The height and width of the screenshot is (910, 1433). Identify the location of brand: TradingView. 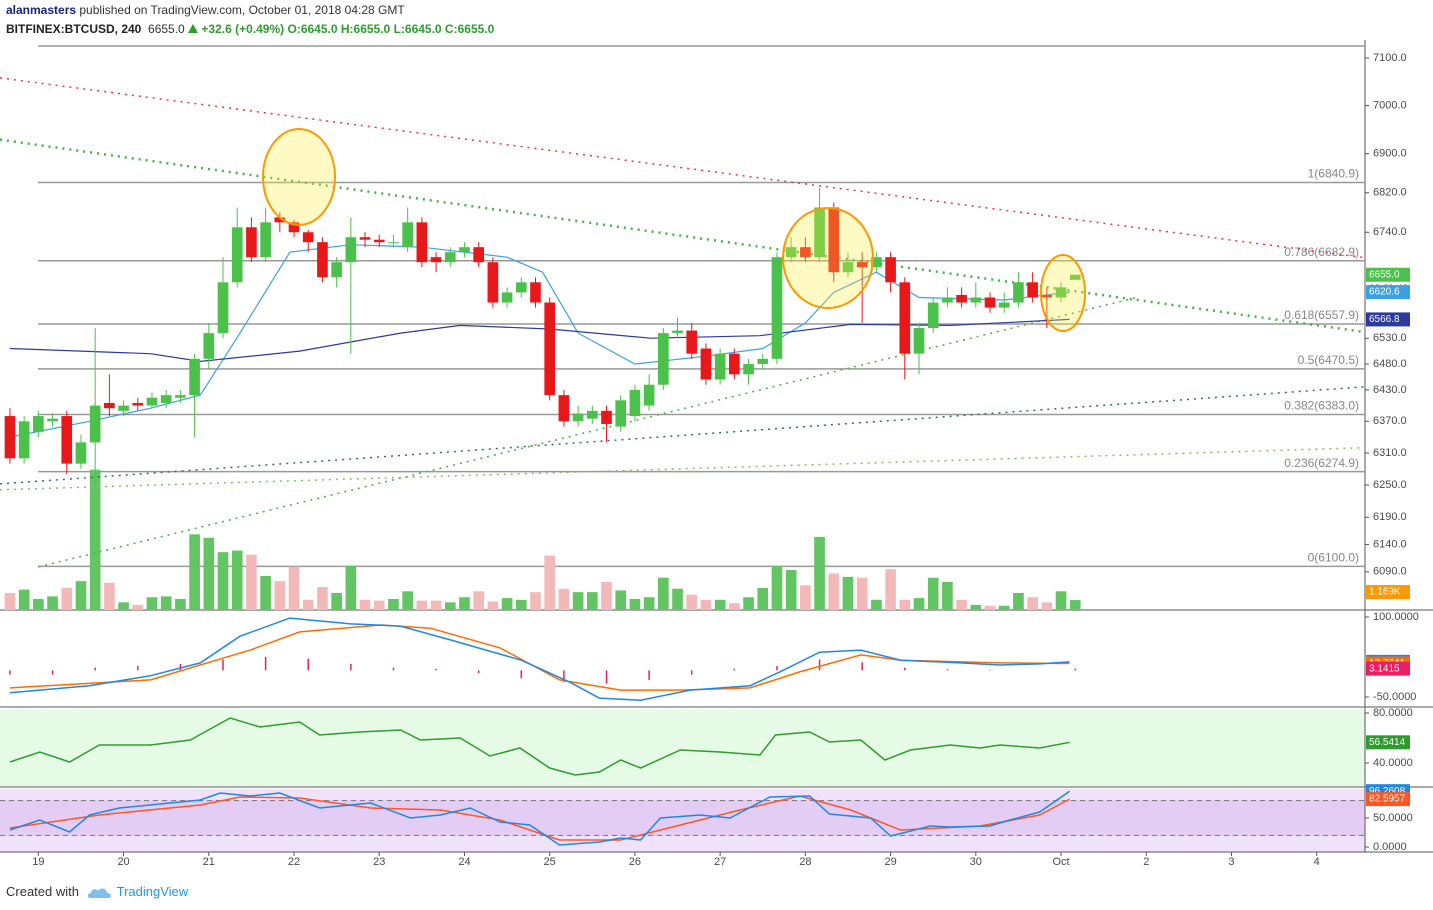
(152, 891).